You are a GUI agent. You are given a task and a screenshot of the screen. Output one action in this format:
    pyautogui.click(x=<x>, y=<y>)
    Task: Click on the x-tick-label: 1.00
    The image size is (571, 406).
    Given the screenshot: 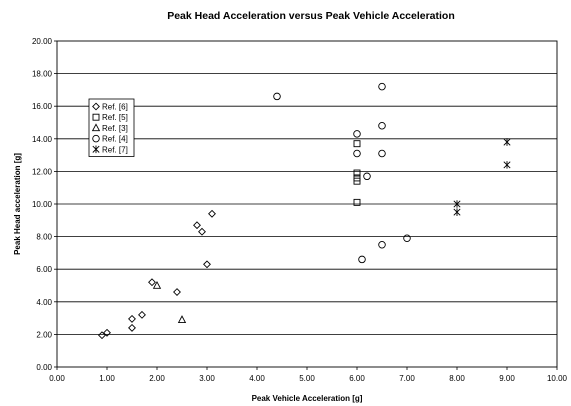 What is the action you would take?
    pyautogui.click(x=107, y=378)
    